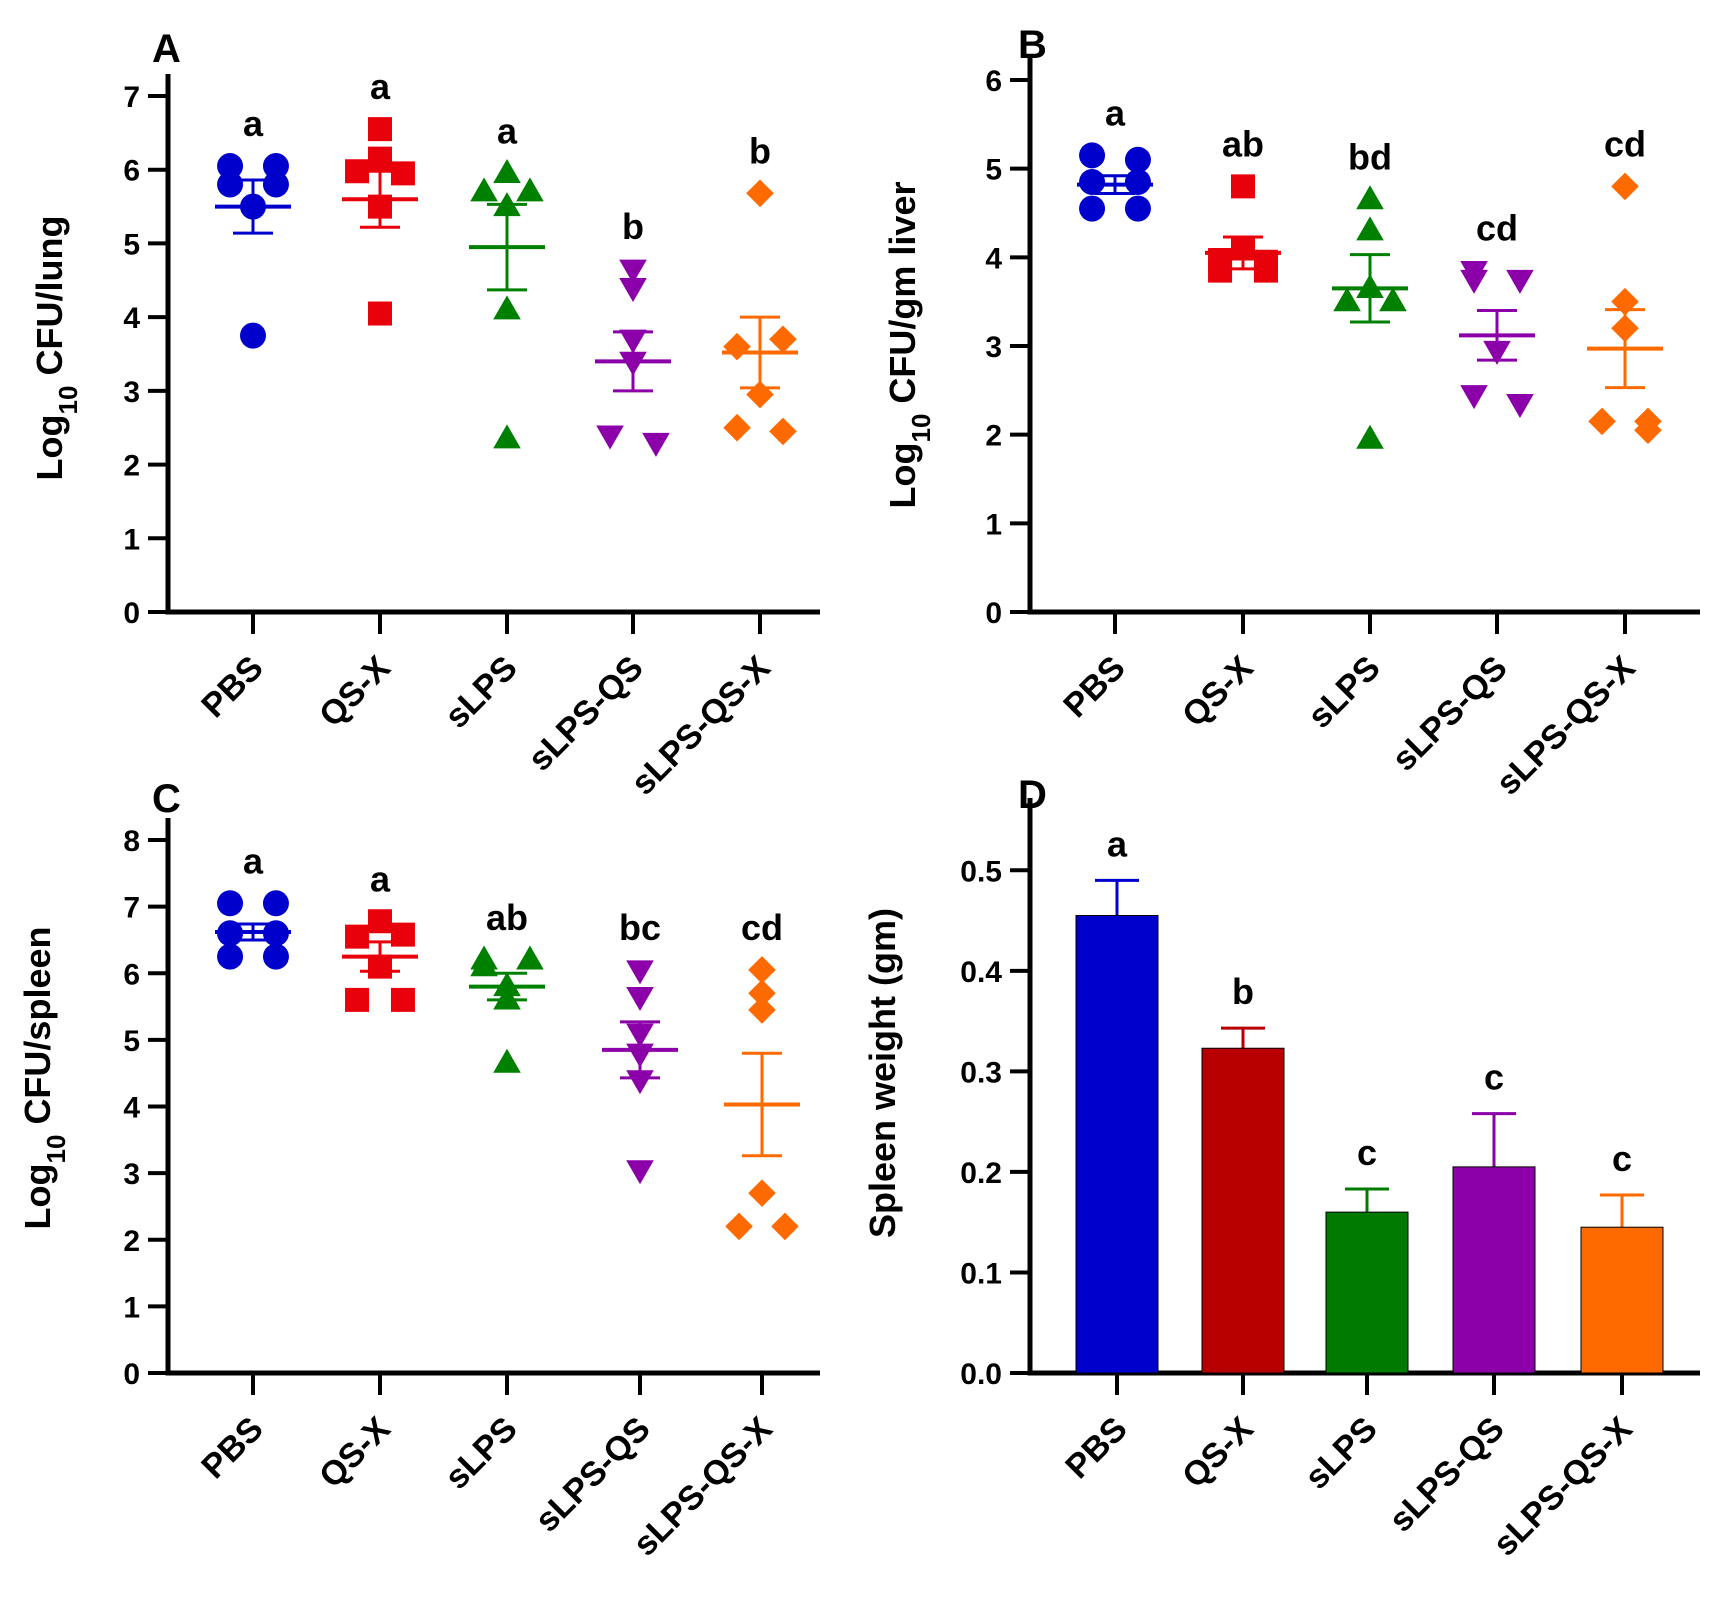 The width and height of the screenshot is (1720, 1615). Describe the element at coordinates (981, 972) in the screenshot. I see `y-tick-label: 0.4` at that location.